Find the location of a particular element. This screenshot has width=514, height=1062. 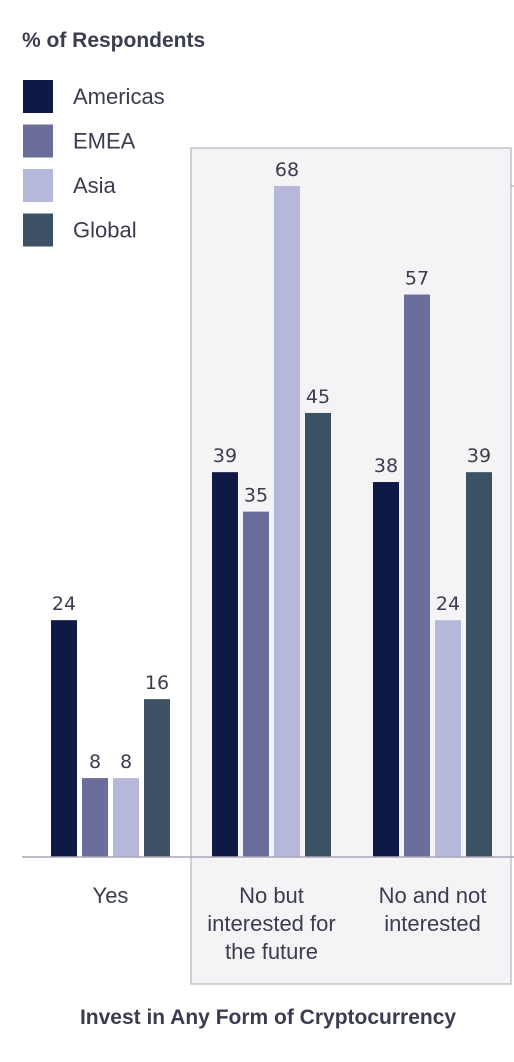

bar-americas-no-and-not-interested is located at coordinates (386, 669).